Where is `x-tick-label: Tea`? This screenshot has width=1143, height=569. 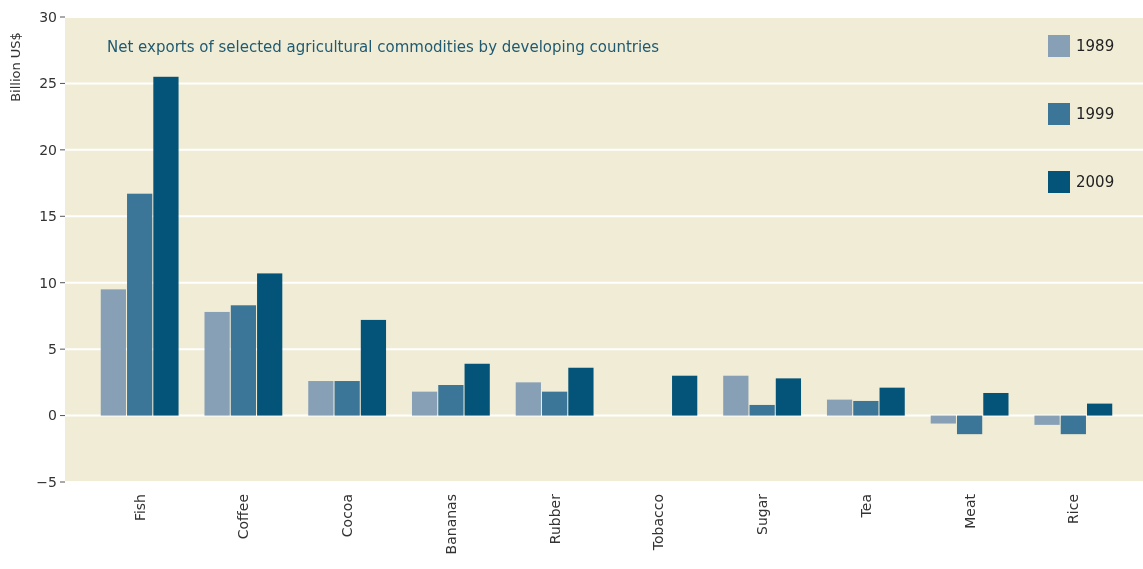
x-tick-label: Tea is located at coordinates (865, 506).